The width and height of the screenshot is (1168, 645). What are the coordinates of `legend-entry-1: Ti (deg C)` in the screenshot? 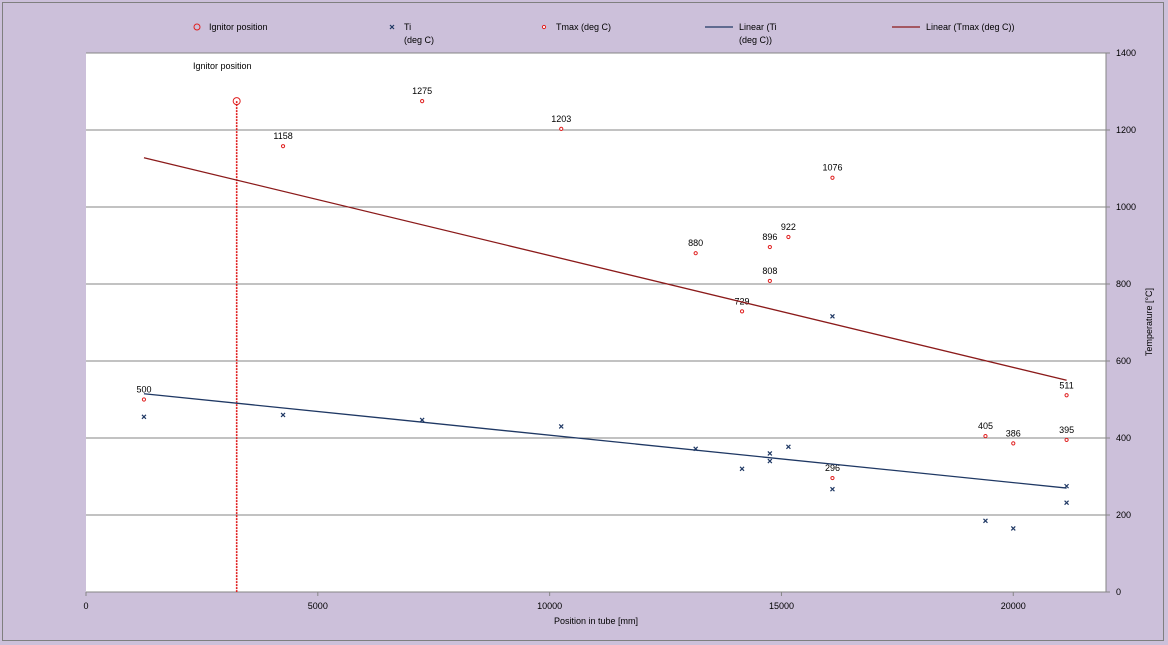 It's located at (411, 33).